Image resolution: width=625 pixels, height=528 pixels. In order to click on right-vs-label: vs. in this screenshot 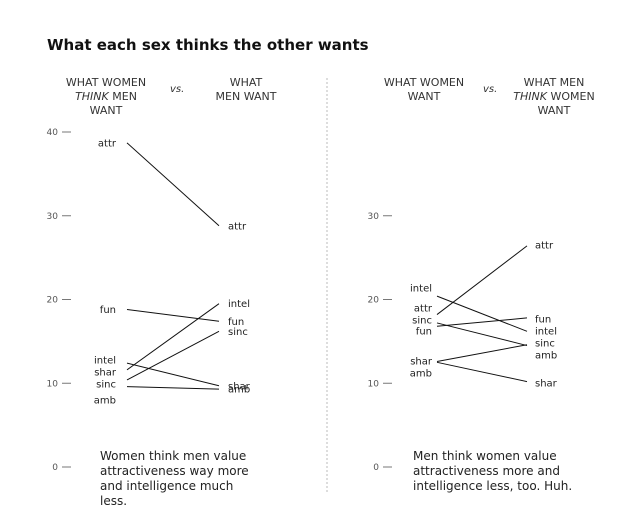, I will do `click(490, 89)`.